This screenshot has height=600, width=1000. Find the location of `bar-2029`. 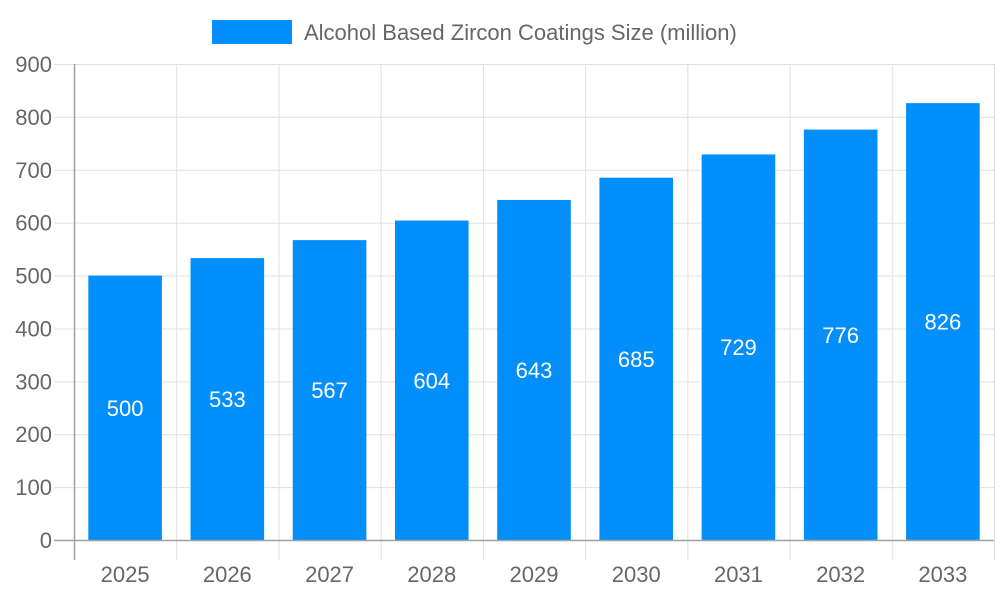

bar-2029 is located at coordinates (534, 369).